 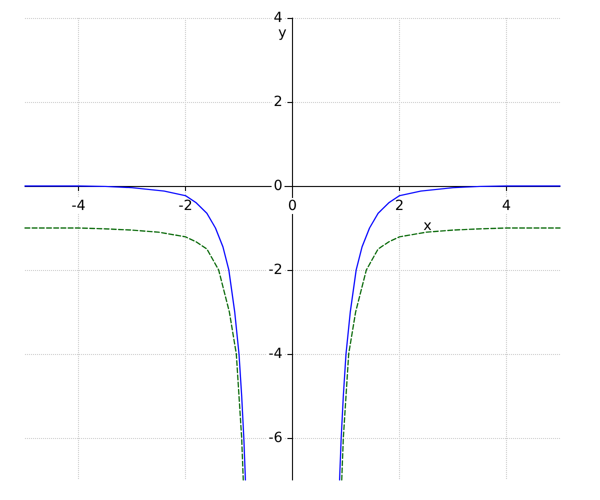 I want to click on x-tick-label: 4, so click(x=507, y=206).